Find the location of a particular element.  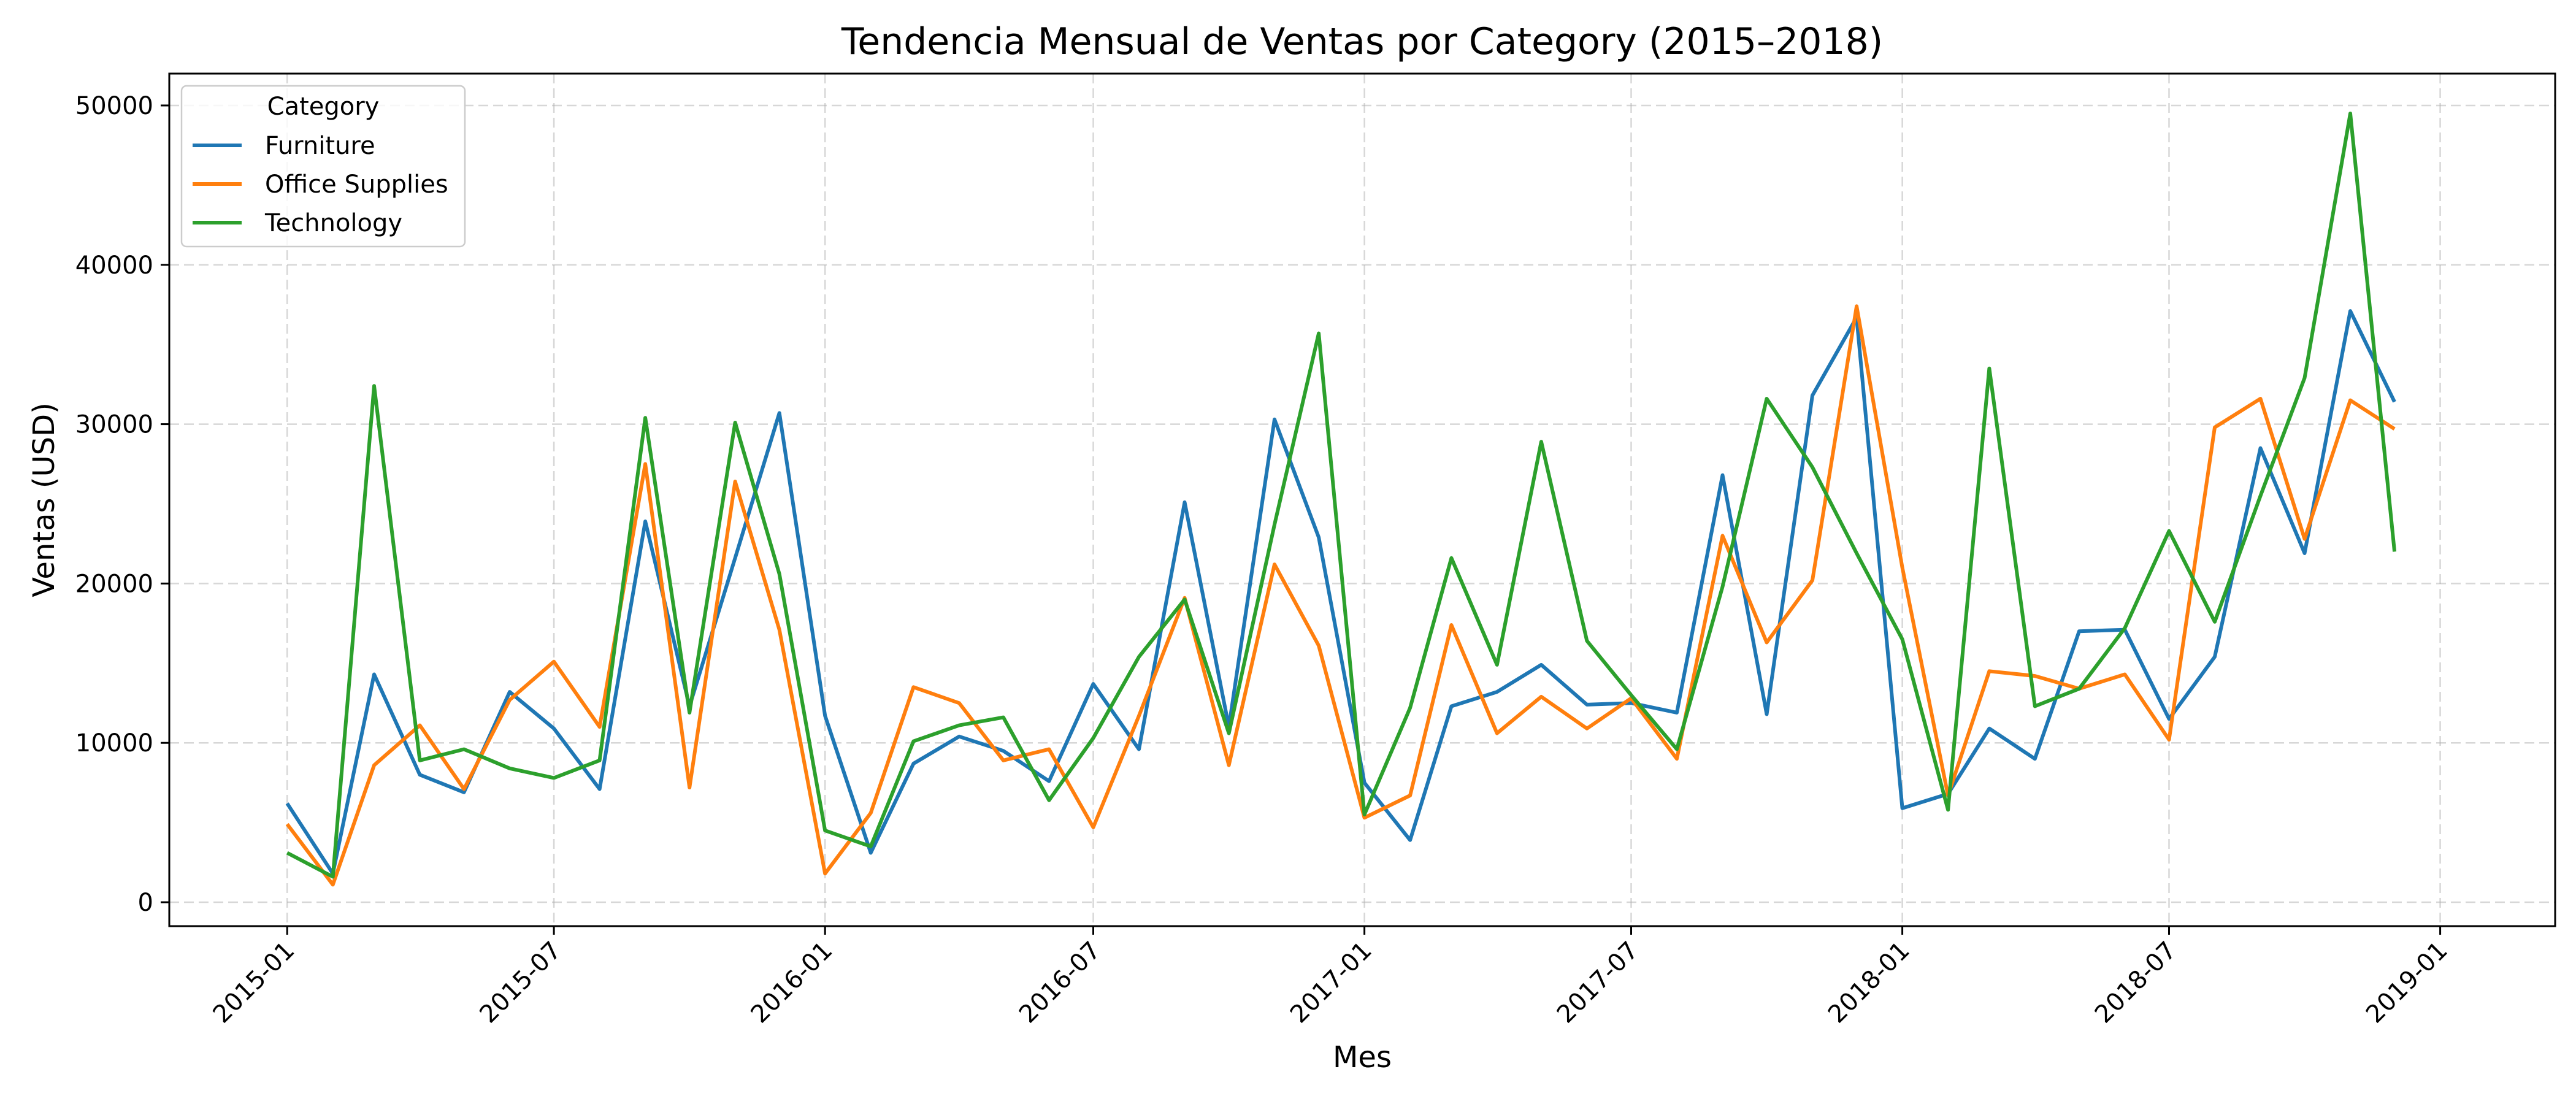

x-tick-label: 2016-07 is located at coordinates (1060, 983).